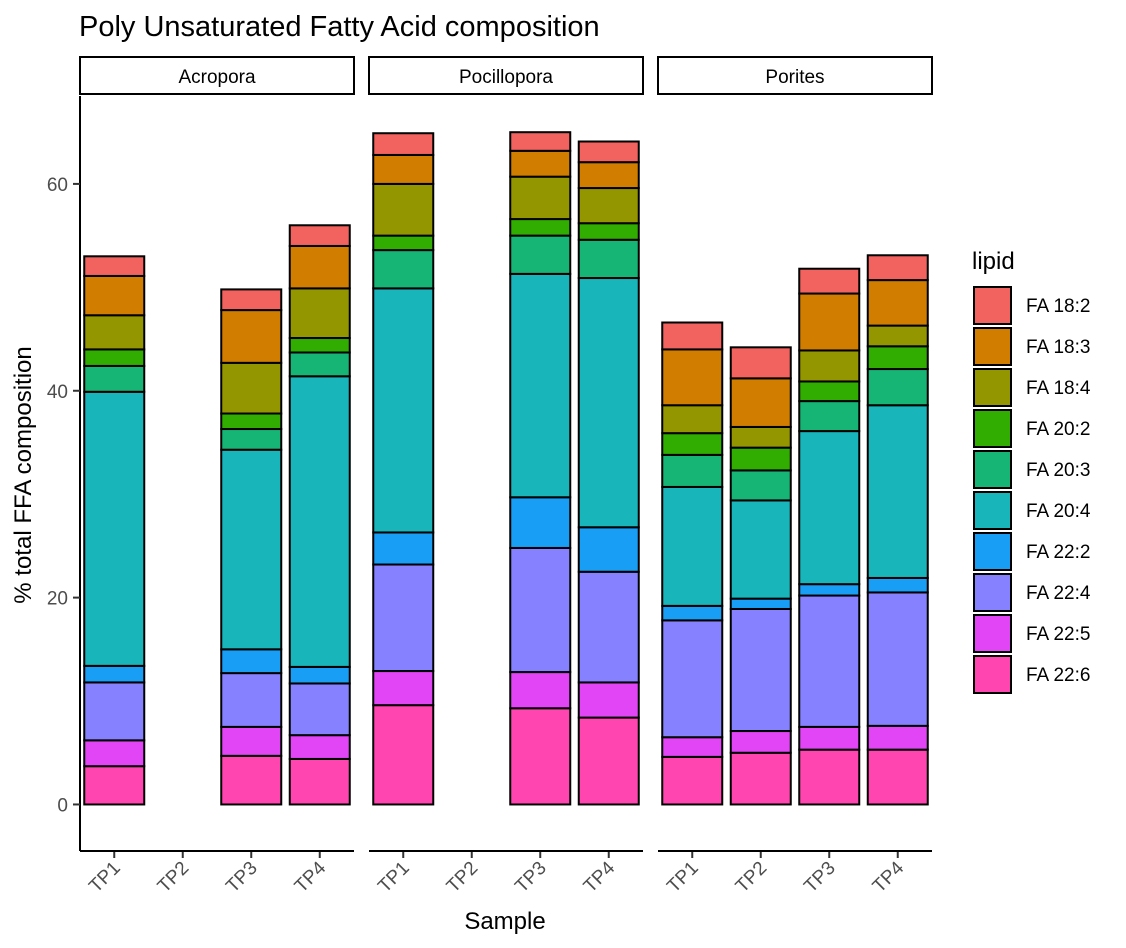  I want to click on facet-strip-label: Porites, so click(794, 77).